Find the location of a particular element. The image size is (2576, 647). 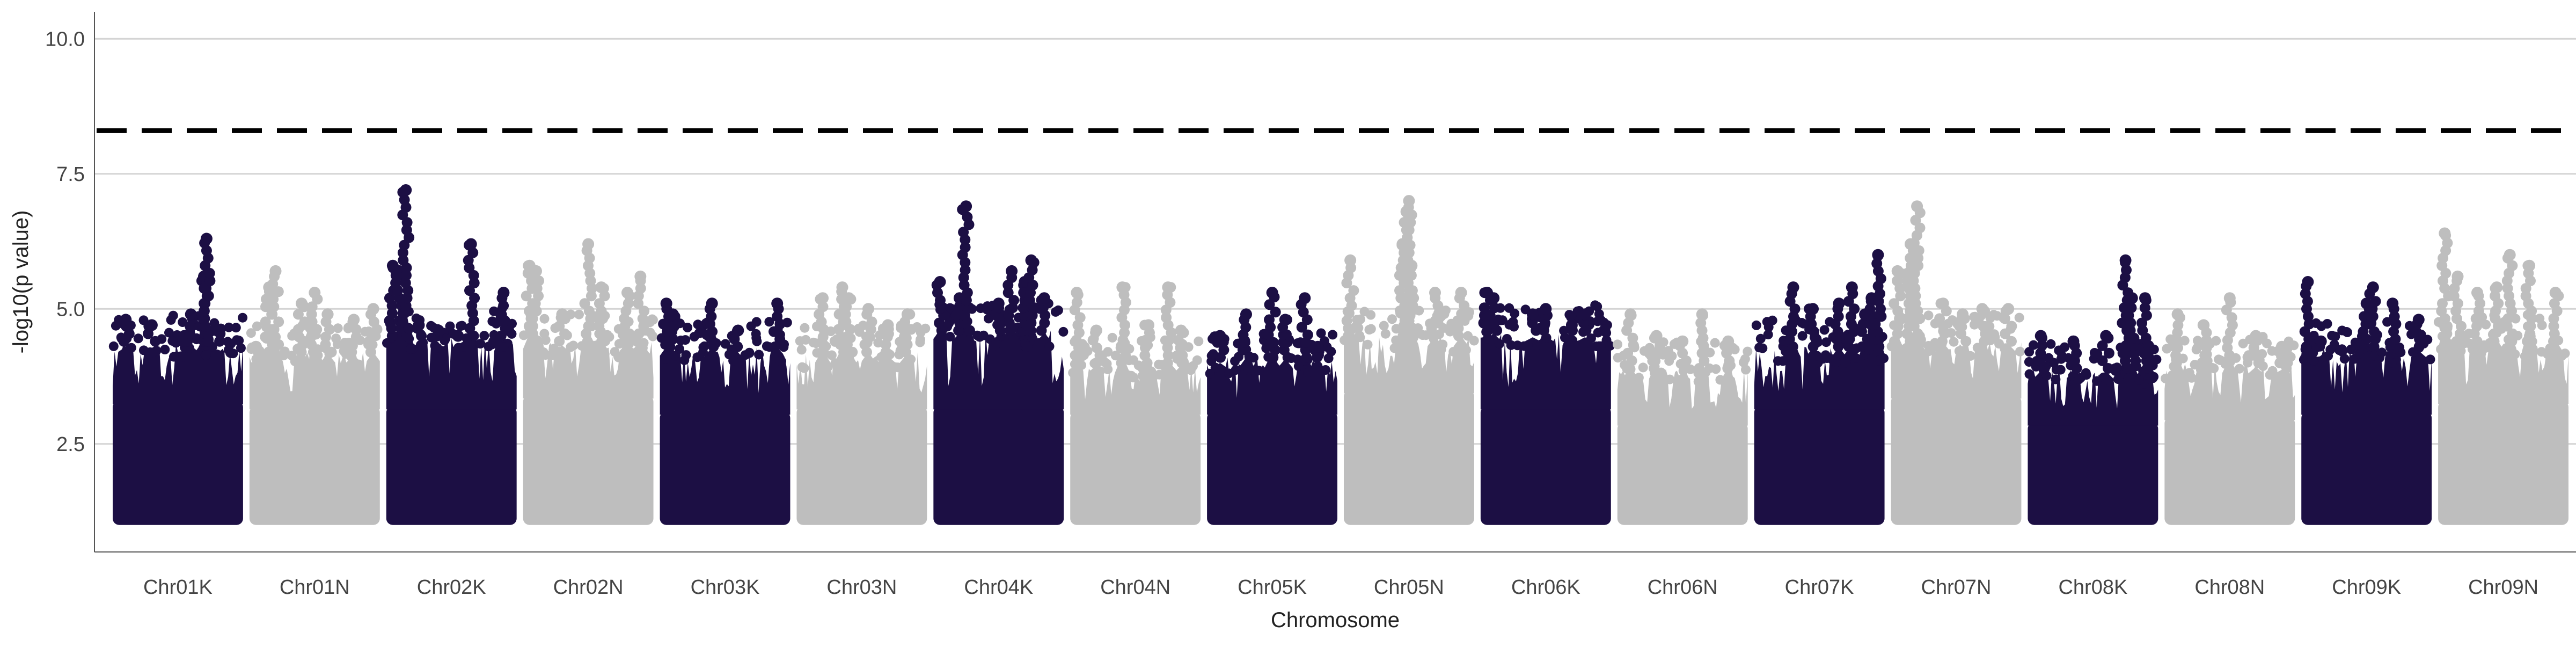

x-tick-label: Chr02N is located at coordinates (588, 587).